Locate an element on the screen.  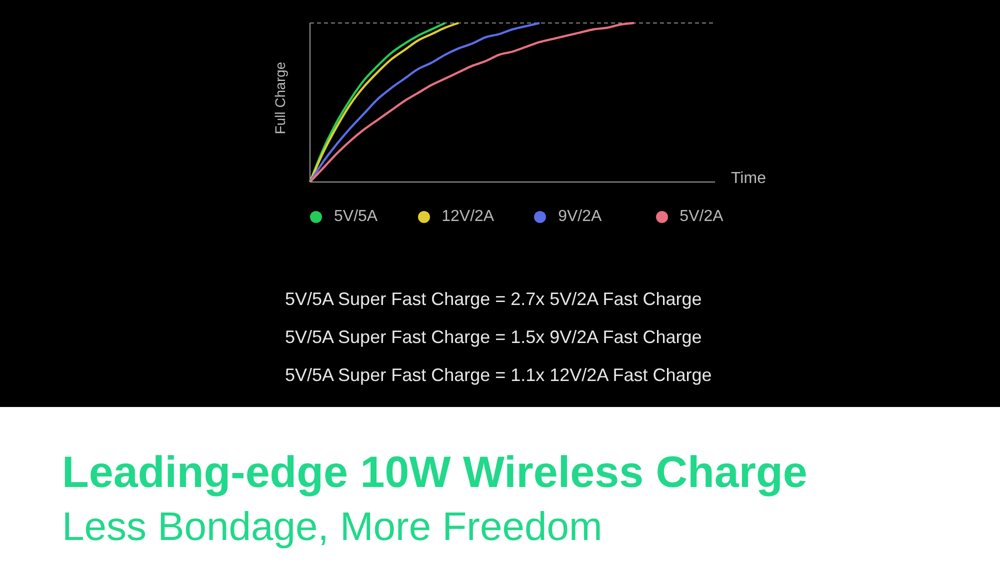
legend-label: 5V/2A is located at coordinates (702, 217).